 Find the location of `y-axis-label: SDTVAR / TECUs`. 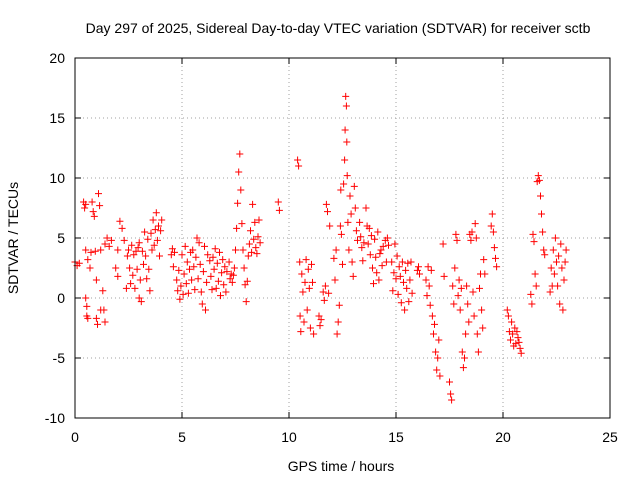

y-axis-label: SDTVAR / TECUs is located at coordinates (13, 238).